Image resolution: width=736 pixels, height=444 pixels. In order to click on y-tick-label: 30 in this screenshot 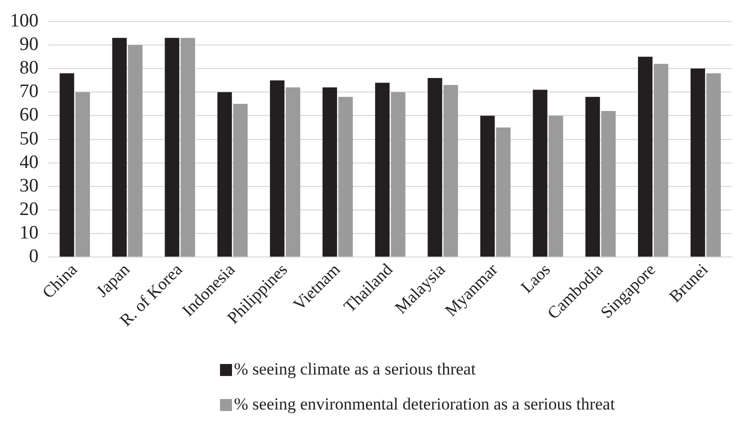, I will do `click(29, 185)`.